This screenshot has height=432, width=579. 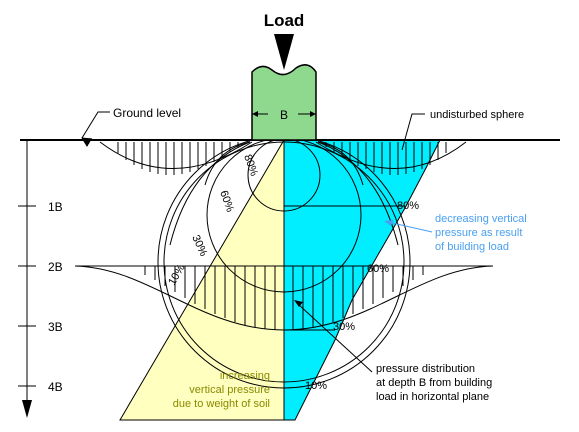 What do you see at coordinates (55, 207) in the screenshot?
I see `depth-label-1b: 1B` at bounding box center [55, 207].